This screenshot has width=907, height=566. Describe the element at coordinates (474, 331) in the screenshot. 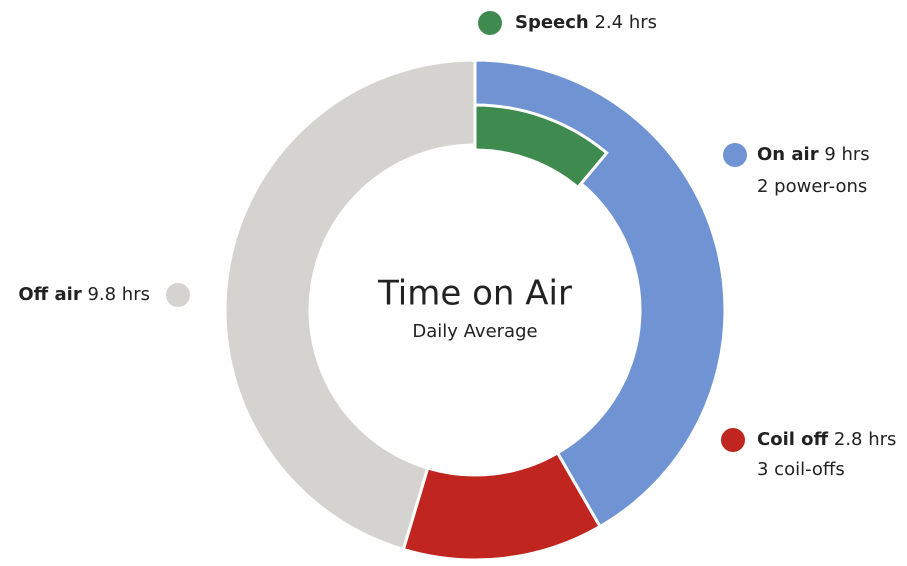

I see `chart-subtitle: Daily Average` at that location.